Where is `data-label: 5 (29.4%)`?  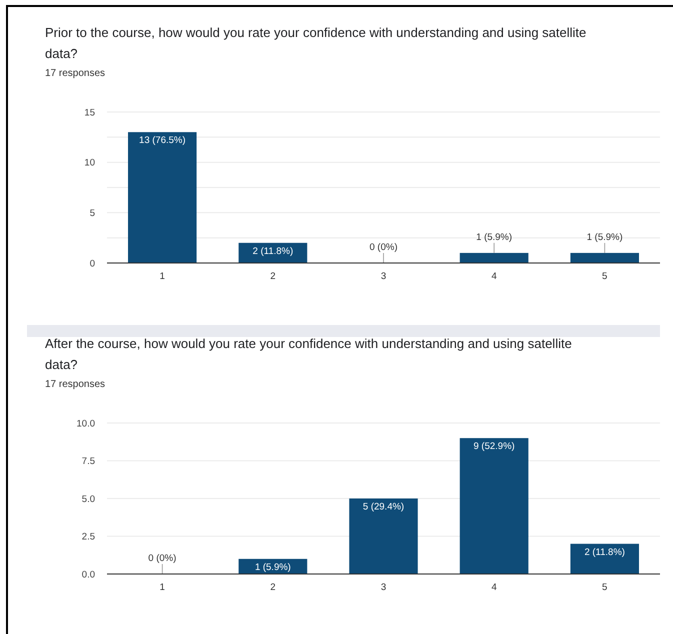 data-label: 5 (29.4%) is located at coordinates (383, 507).